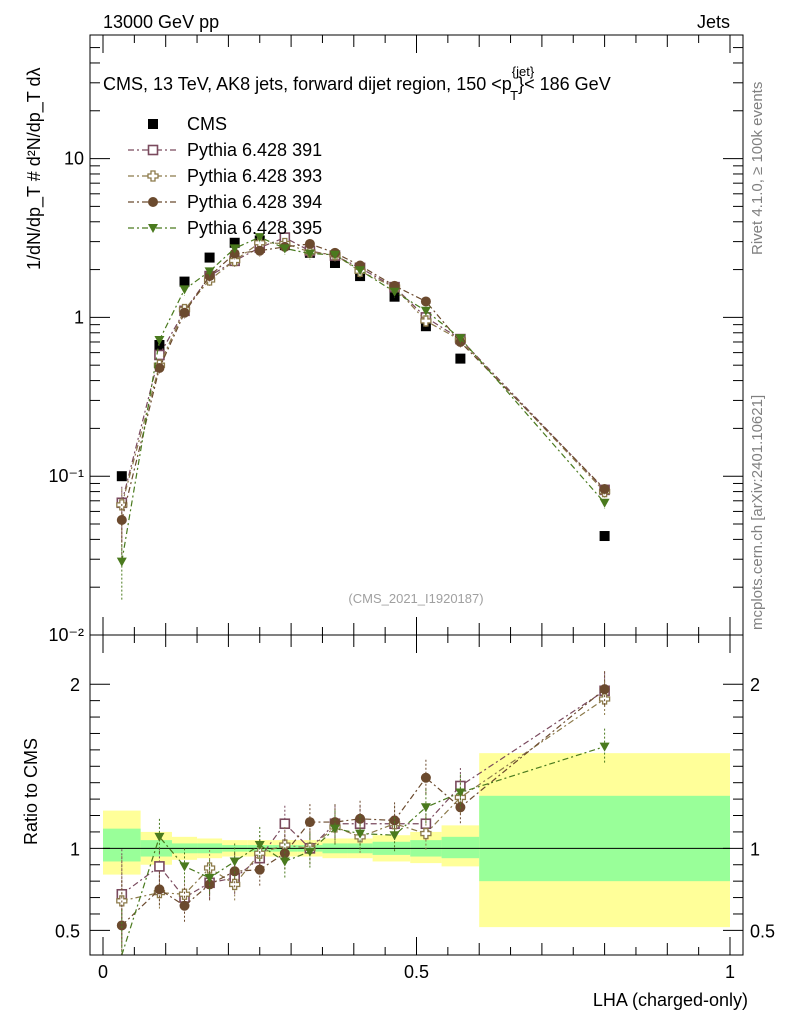 Image resolution: width=786 pixels, height=1024 pixels. Describe the element at coordinates (207, 124) in the screenshot. I see `legend-label: CMS` at that location.